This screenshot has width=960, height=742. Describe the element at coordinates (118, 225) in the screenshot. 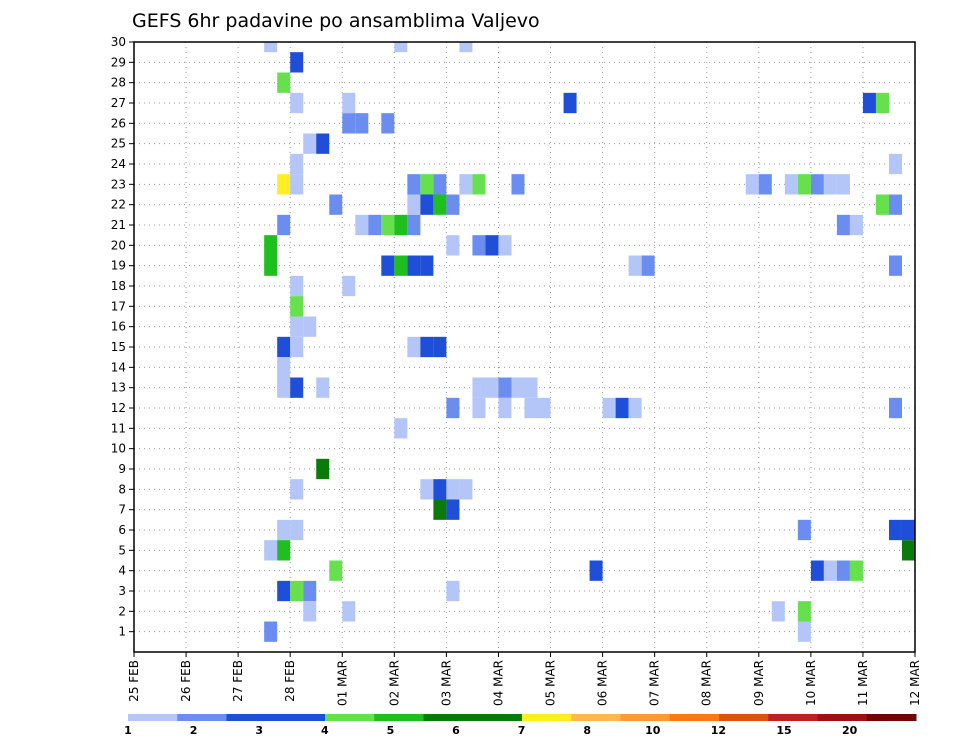

I see `y-tick-label: 21` at that location.